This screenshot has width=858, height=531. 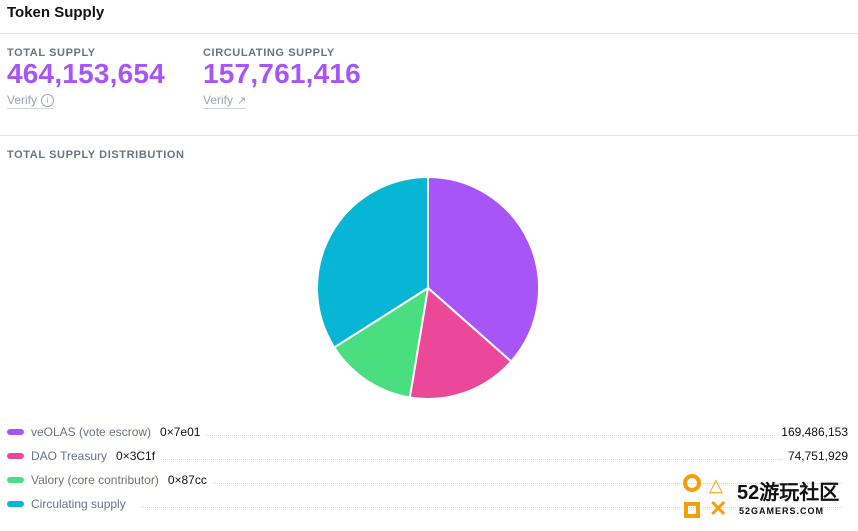 I want to click on watermark-logo: △ ✕ 52游玩社区 52GAMERS.COM, so click(x=768, y=498).